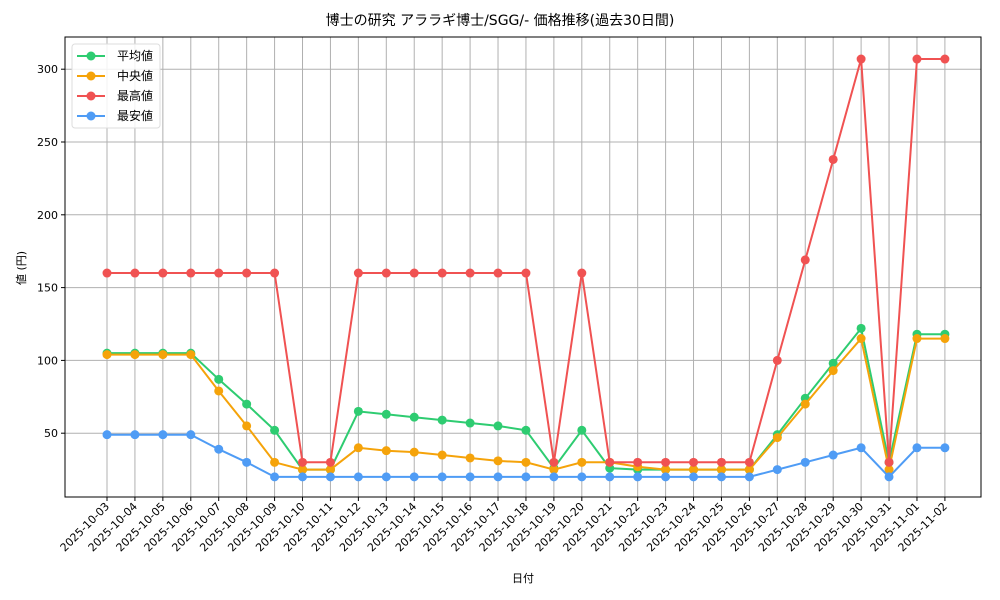 This screenshot has height=600, width=1000. What do you see at coordinates (21, 268) in the screenshot?
I see `y-axis-label: 値 (円)` at bounding box center [21, 268].